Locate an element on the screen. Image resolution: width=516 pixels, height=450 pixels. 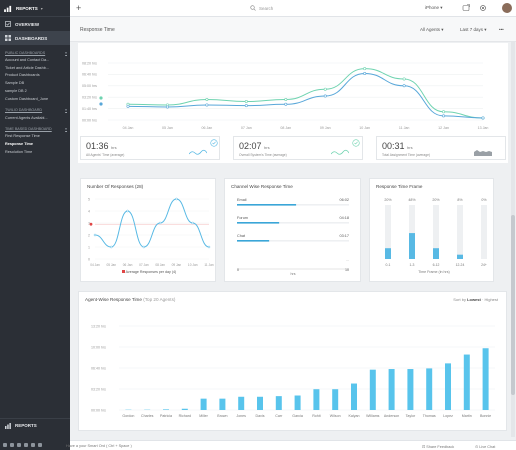
x-tick-label: Garcia is located at coordinates (297, 416).